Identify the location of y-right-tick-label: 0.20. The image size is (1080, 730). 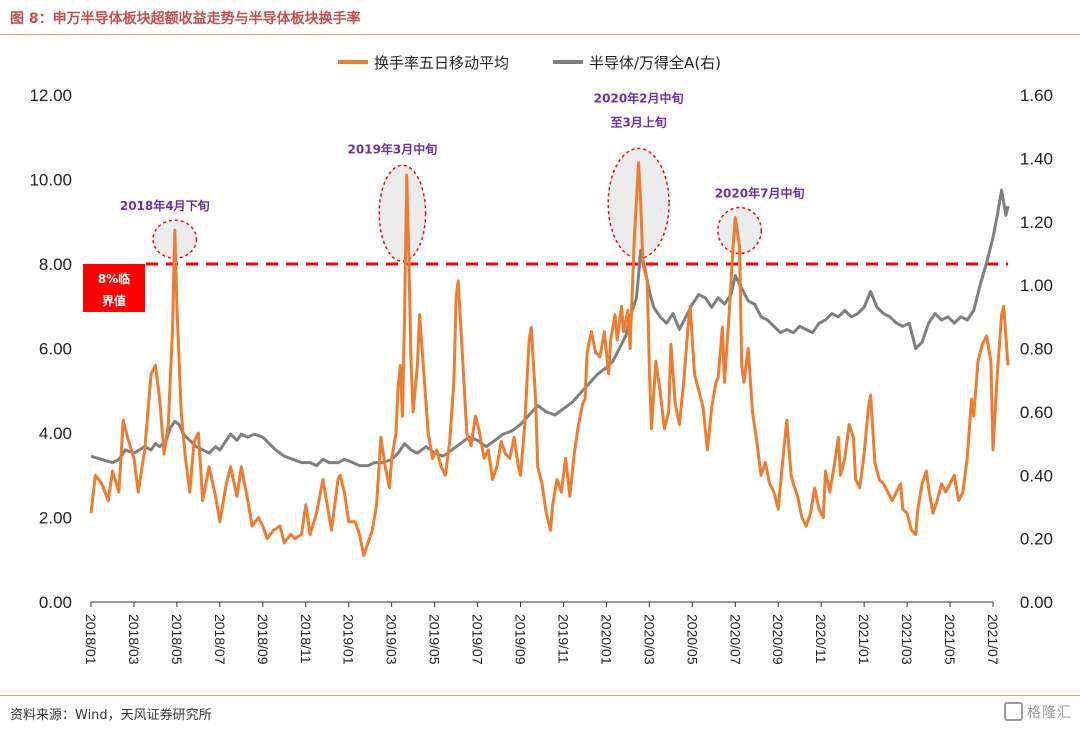
(1036, 539).